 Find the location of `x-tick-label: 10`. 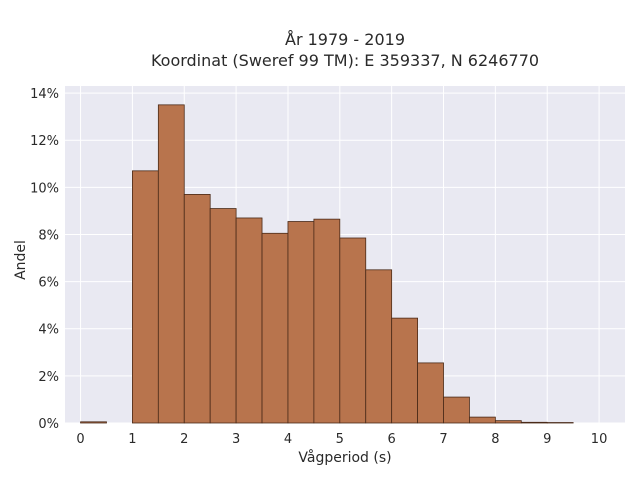

x-tick-label: 10 is located at coordinates (599, 439).